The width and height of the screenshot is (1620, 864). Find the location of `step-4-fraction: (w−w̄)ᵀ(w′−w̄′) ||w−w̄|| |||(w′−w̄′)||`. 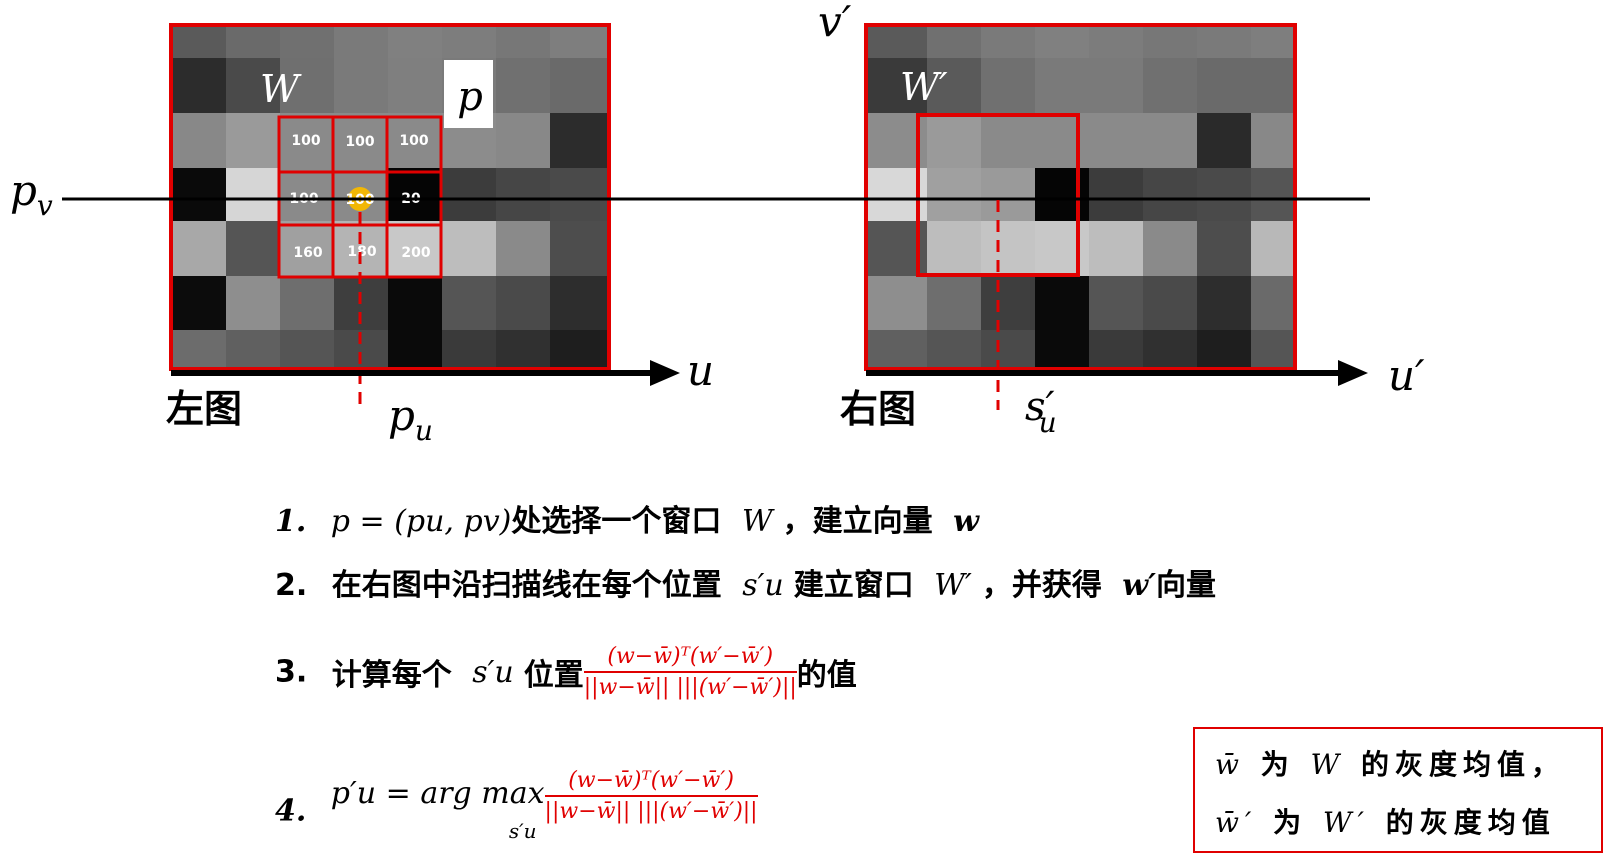

step-4-fraction: (w−w̄)ᵀ(w′−w̄′) ||w−w̄|| |||(w′−w̄′)|| is located at coordinates (651, 796).